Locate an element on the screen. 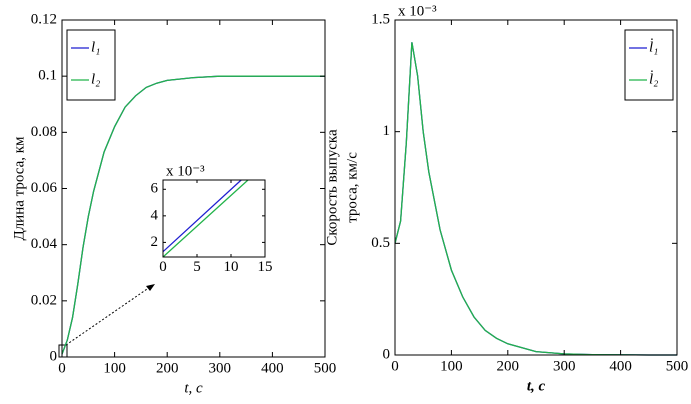 The image size is (691, 404). y-tick-label: 0.06 is located at coordinates (44, 188).